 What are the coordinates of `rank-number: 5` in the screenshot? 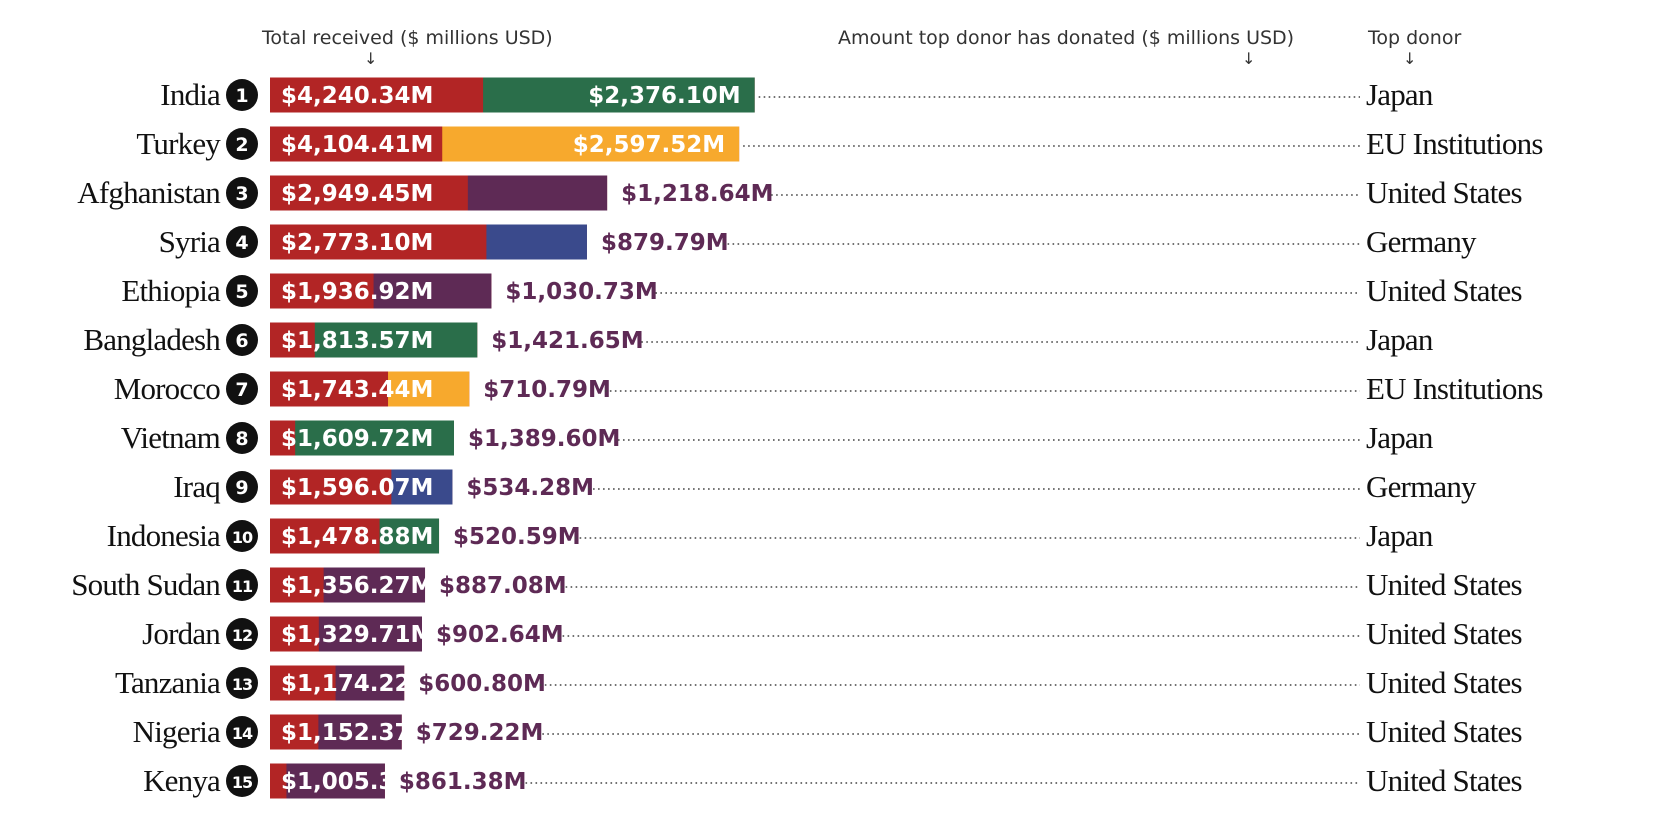 It's located at (241, 292).